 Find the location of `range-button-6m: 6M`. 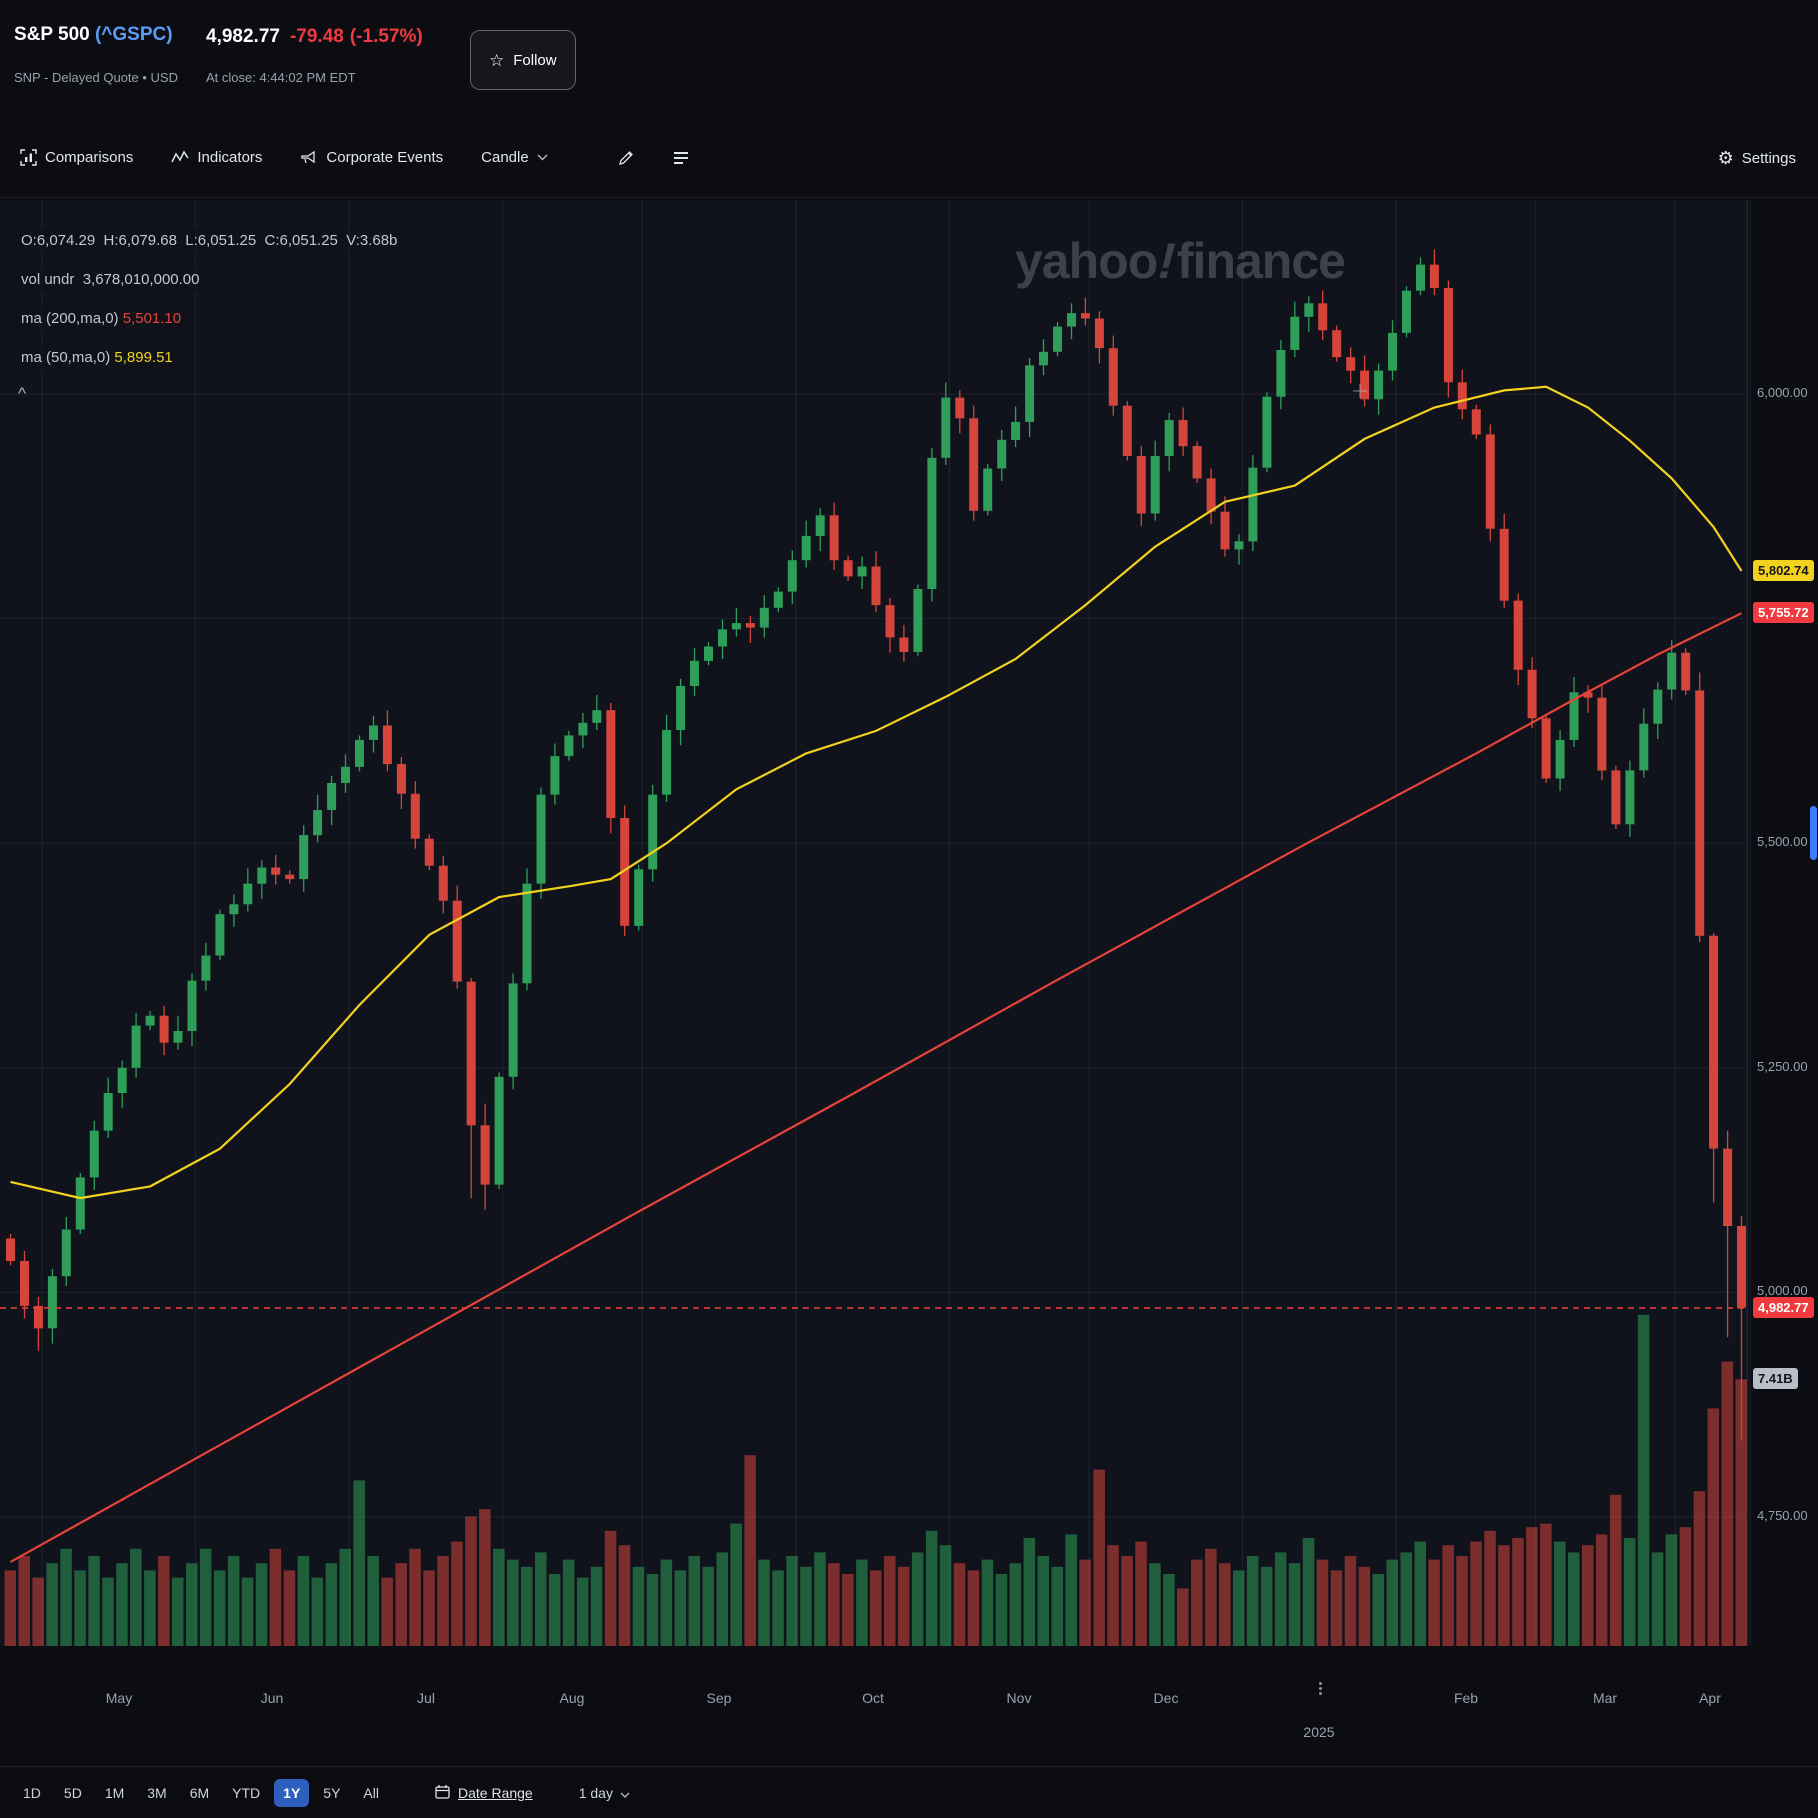

range-button-6m: 6M is located at coordinates (199, 1793).